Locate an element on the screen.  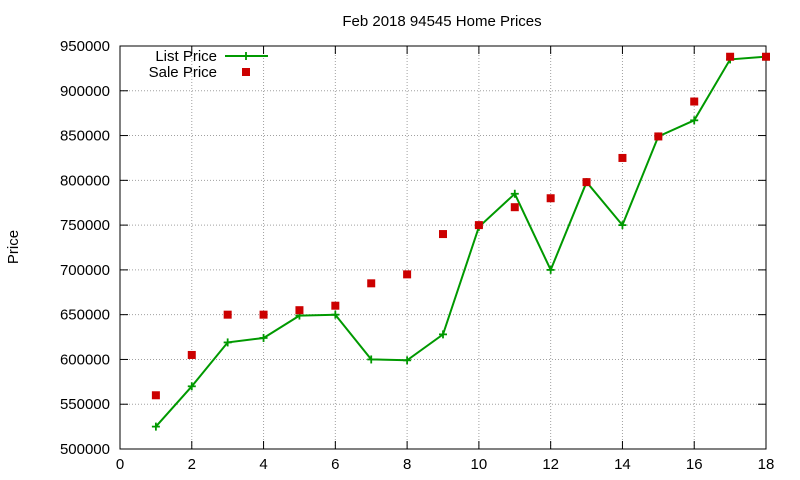
y-tick-label: 650000 is located at coordinates (85, 315).